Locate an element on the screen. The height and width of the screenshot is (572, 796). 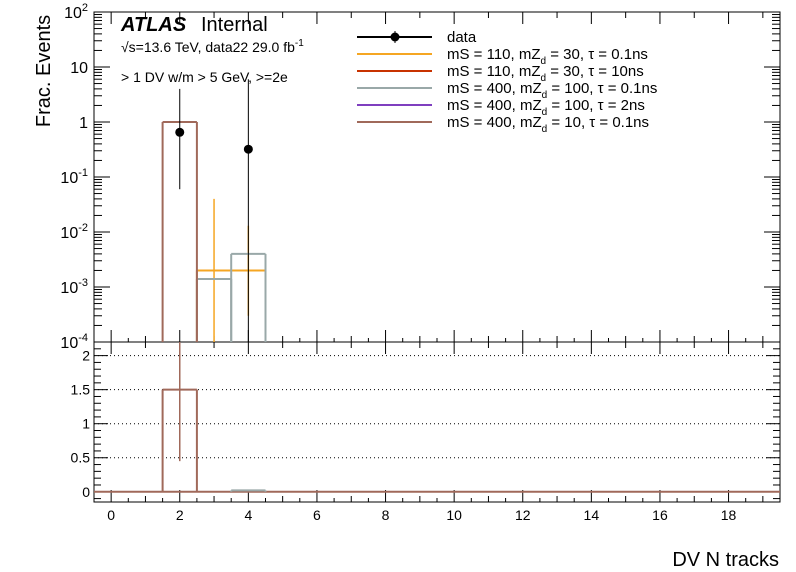
x-tick-label: 18 is located at coordinates (729, 515).